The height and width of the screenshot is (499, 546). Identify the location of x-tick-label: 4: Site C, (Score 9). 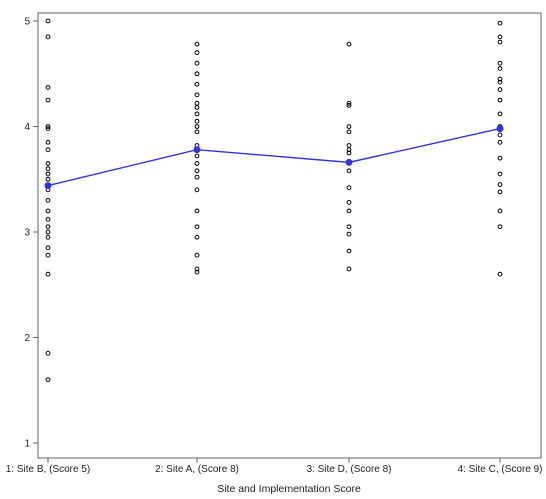
(499, 469).